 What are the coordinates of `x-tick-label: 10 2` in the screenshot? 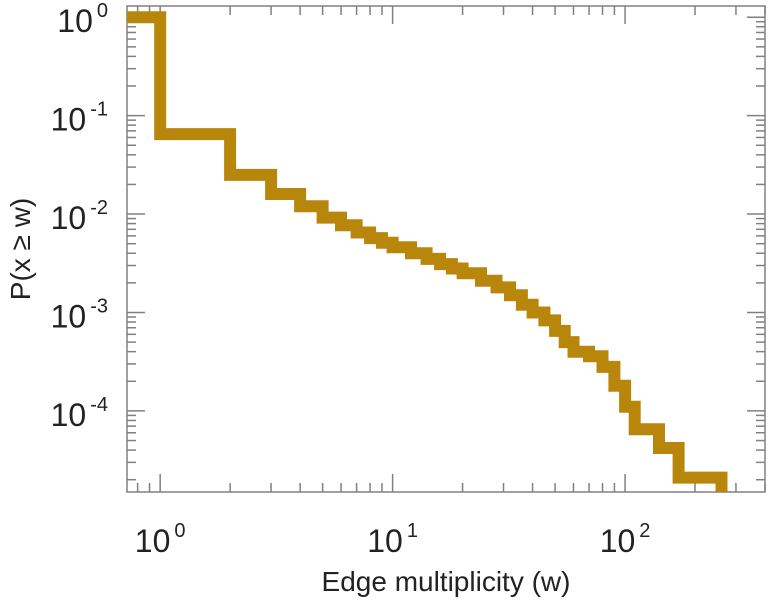 It's located at (625, 539).